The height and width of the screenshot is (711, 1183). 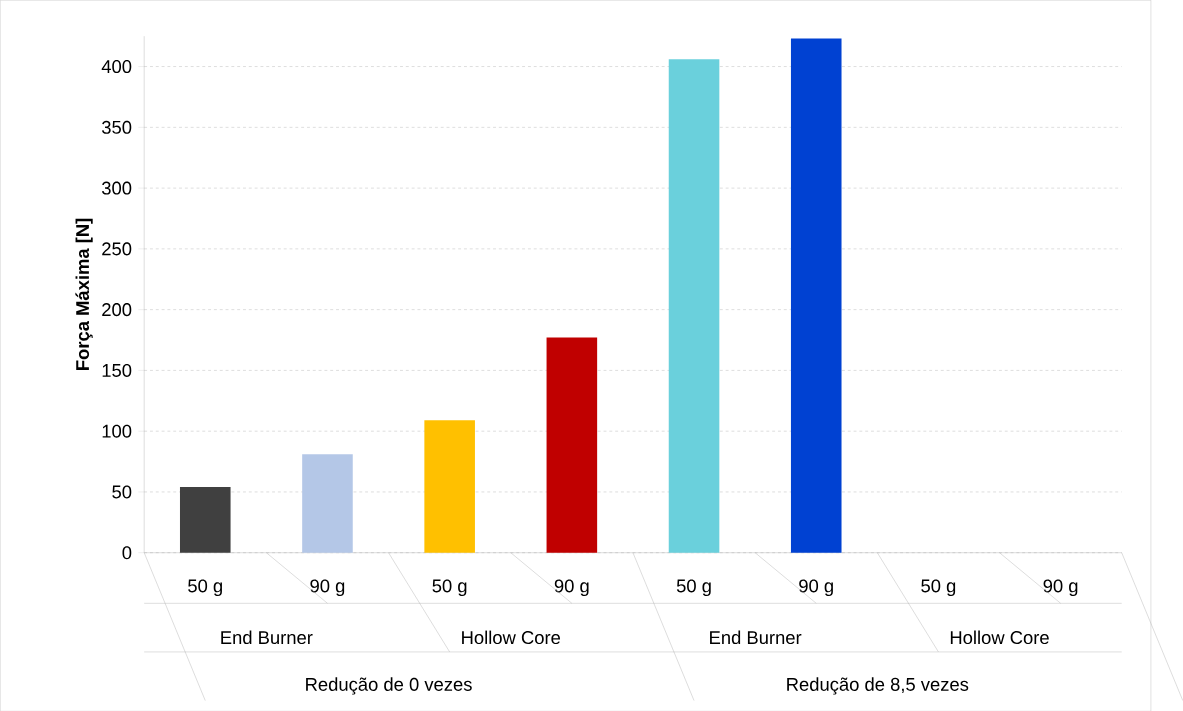 I want to click on y-tick-label: 100, so click(x=117, y=431).